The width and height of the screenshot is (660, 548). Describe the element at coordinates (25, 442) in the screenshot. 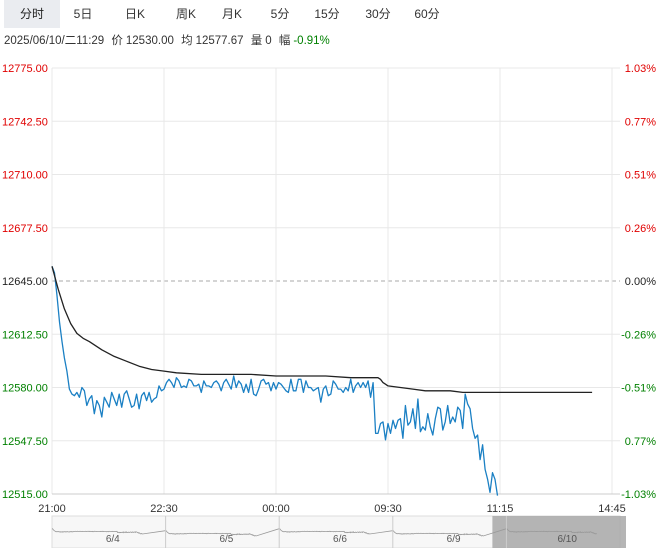

I see `y-tick-label: 12547.50` at that location.